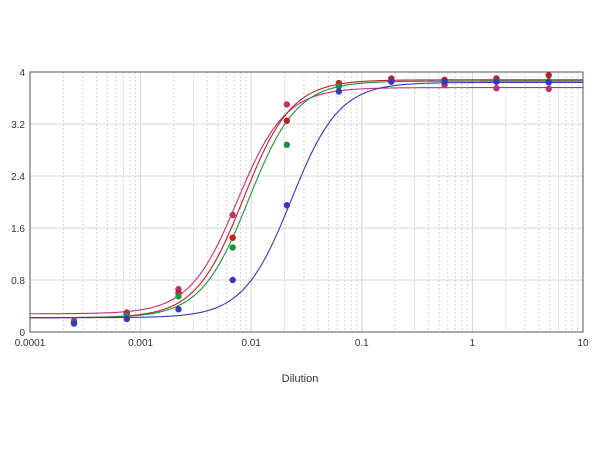 Image resolution: width=600 pixels, height=450 pixels. I want to click on x-tick-label: 0.001, so click(140, 343).